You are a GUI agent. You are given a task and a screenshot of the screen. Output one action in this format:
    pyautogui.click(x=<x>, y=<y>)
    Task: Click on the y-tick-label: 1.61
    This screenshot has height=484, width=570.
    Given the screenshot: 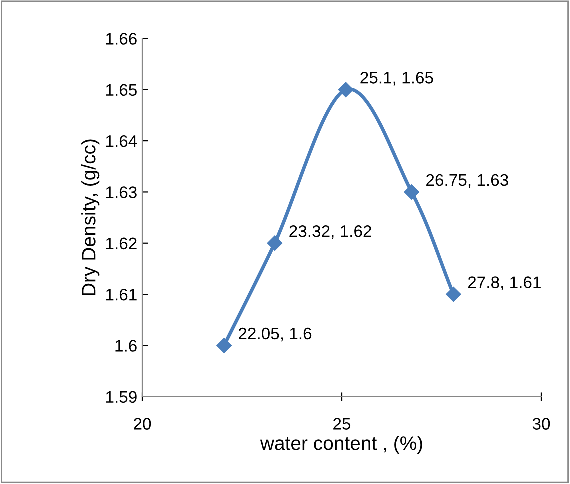 What is the action you would take?
    pyautogui.click(x=121, y=294)
    